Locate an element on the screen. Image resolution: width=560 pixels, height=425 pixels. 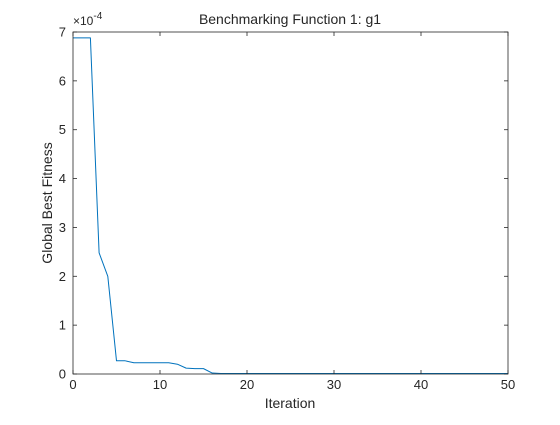
y-tick-label: 2 is located at coordinates (62, 276).